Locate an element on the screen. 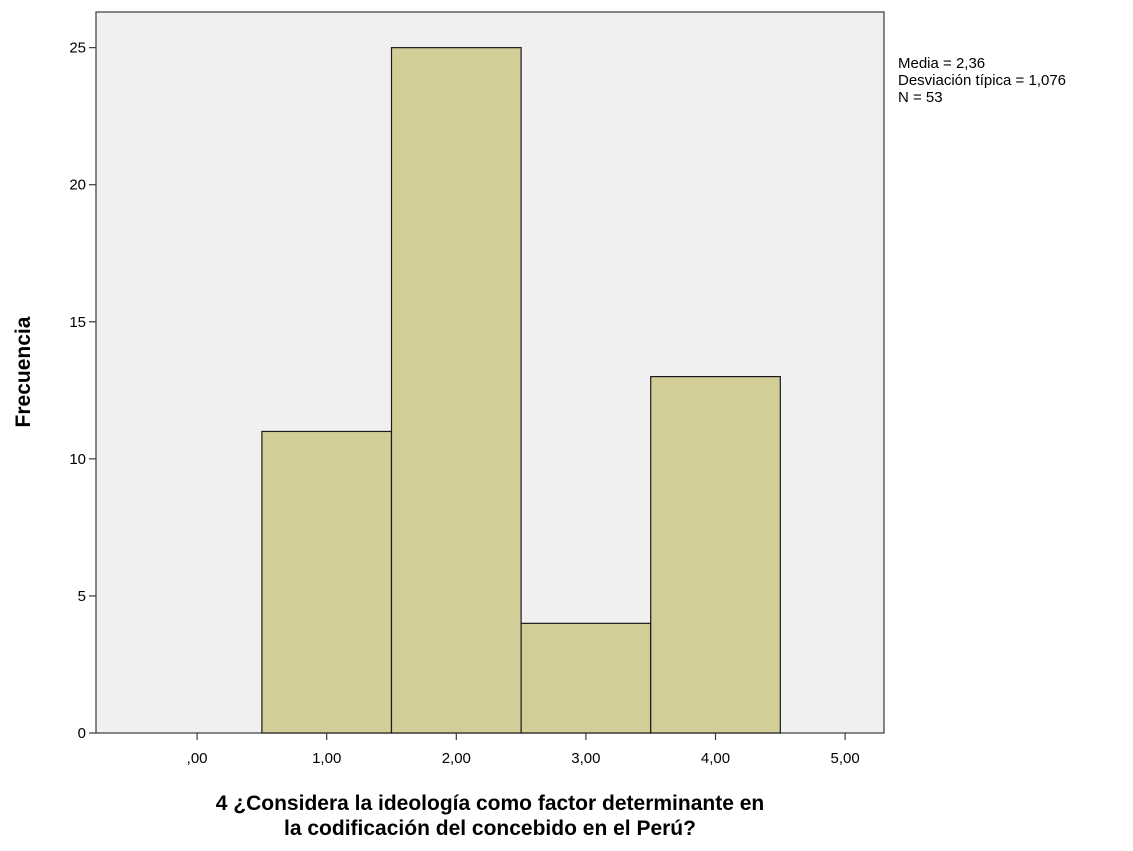 This screenshot has width=1133, height=851. x-tick-label: 1,00 is located at coordinates (326, 758).